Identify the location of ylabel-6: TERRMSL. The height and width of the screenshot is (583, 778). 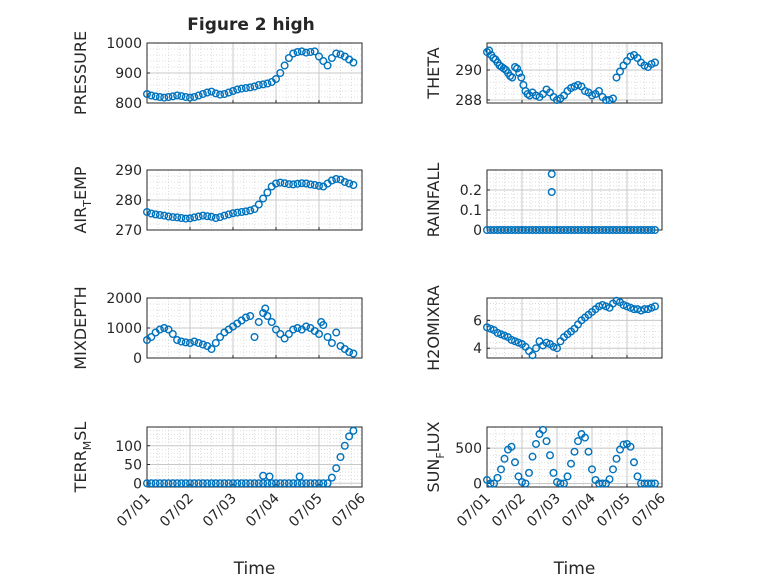
(82, 458).